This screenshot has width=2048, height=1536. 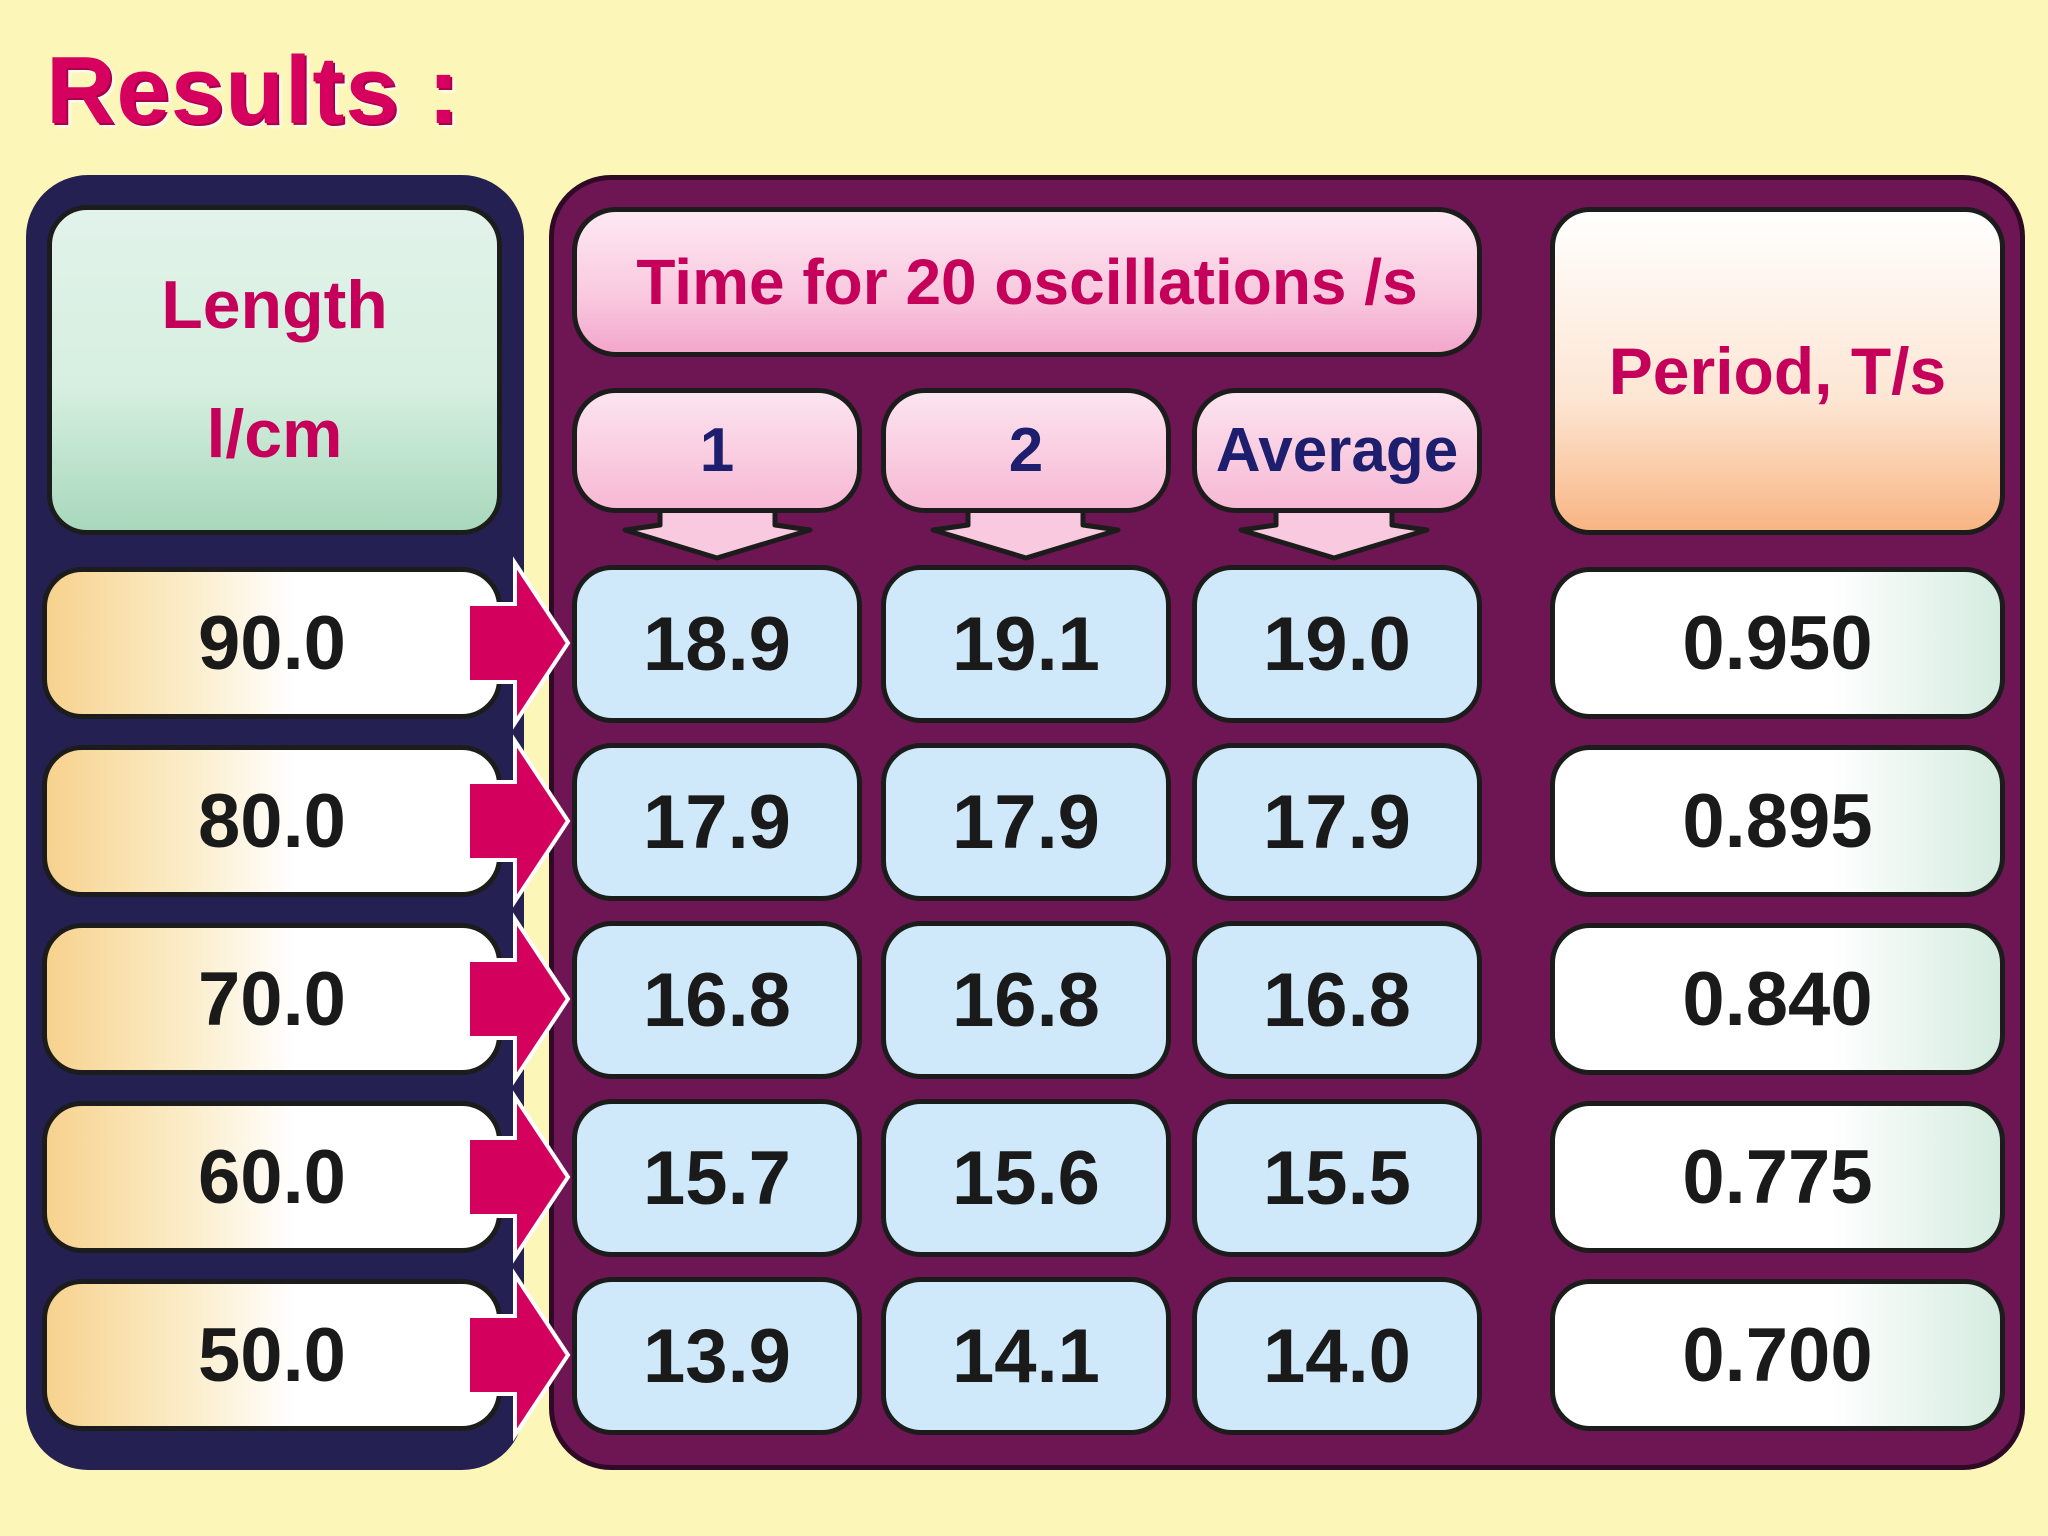 I want to click on average-header: Average, so click(x=1337, y=450).